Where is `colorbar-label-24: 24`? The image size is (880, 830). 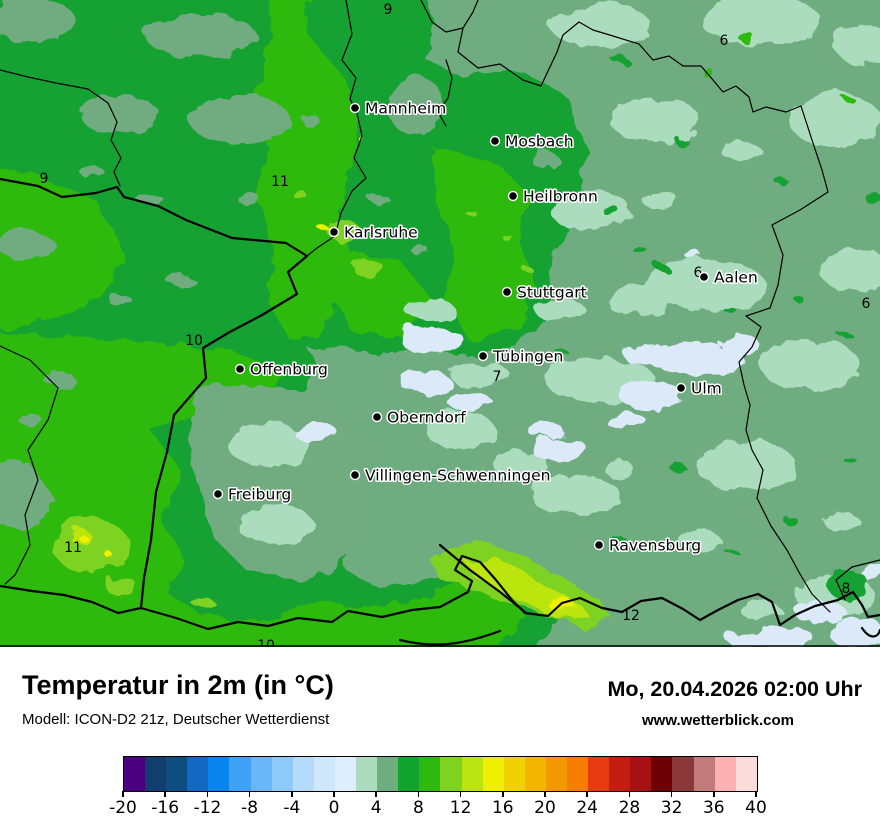 colorbar-label-24: 24 is located at coordinates (587, 808).